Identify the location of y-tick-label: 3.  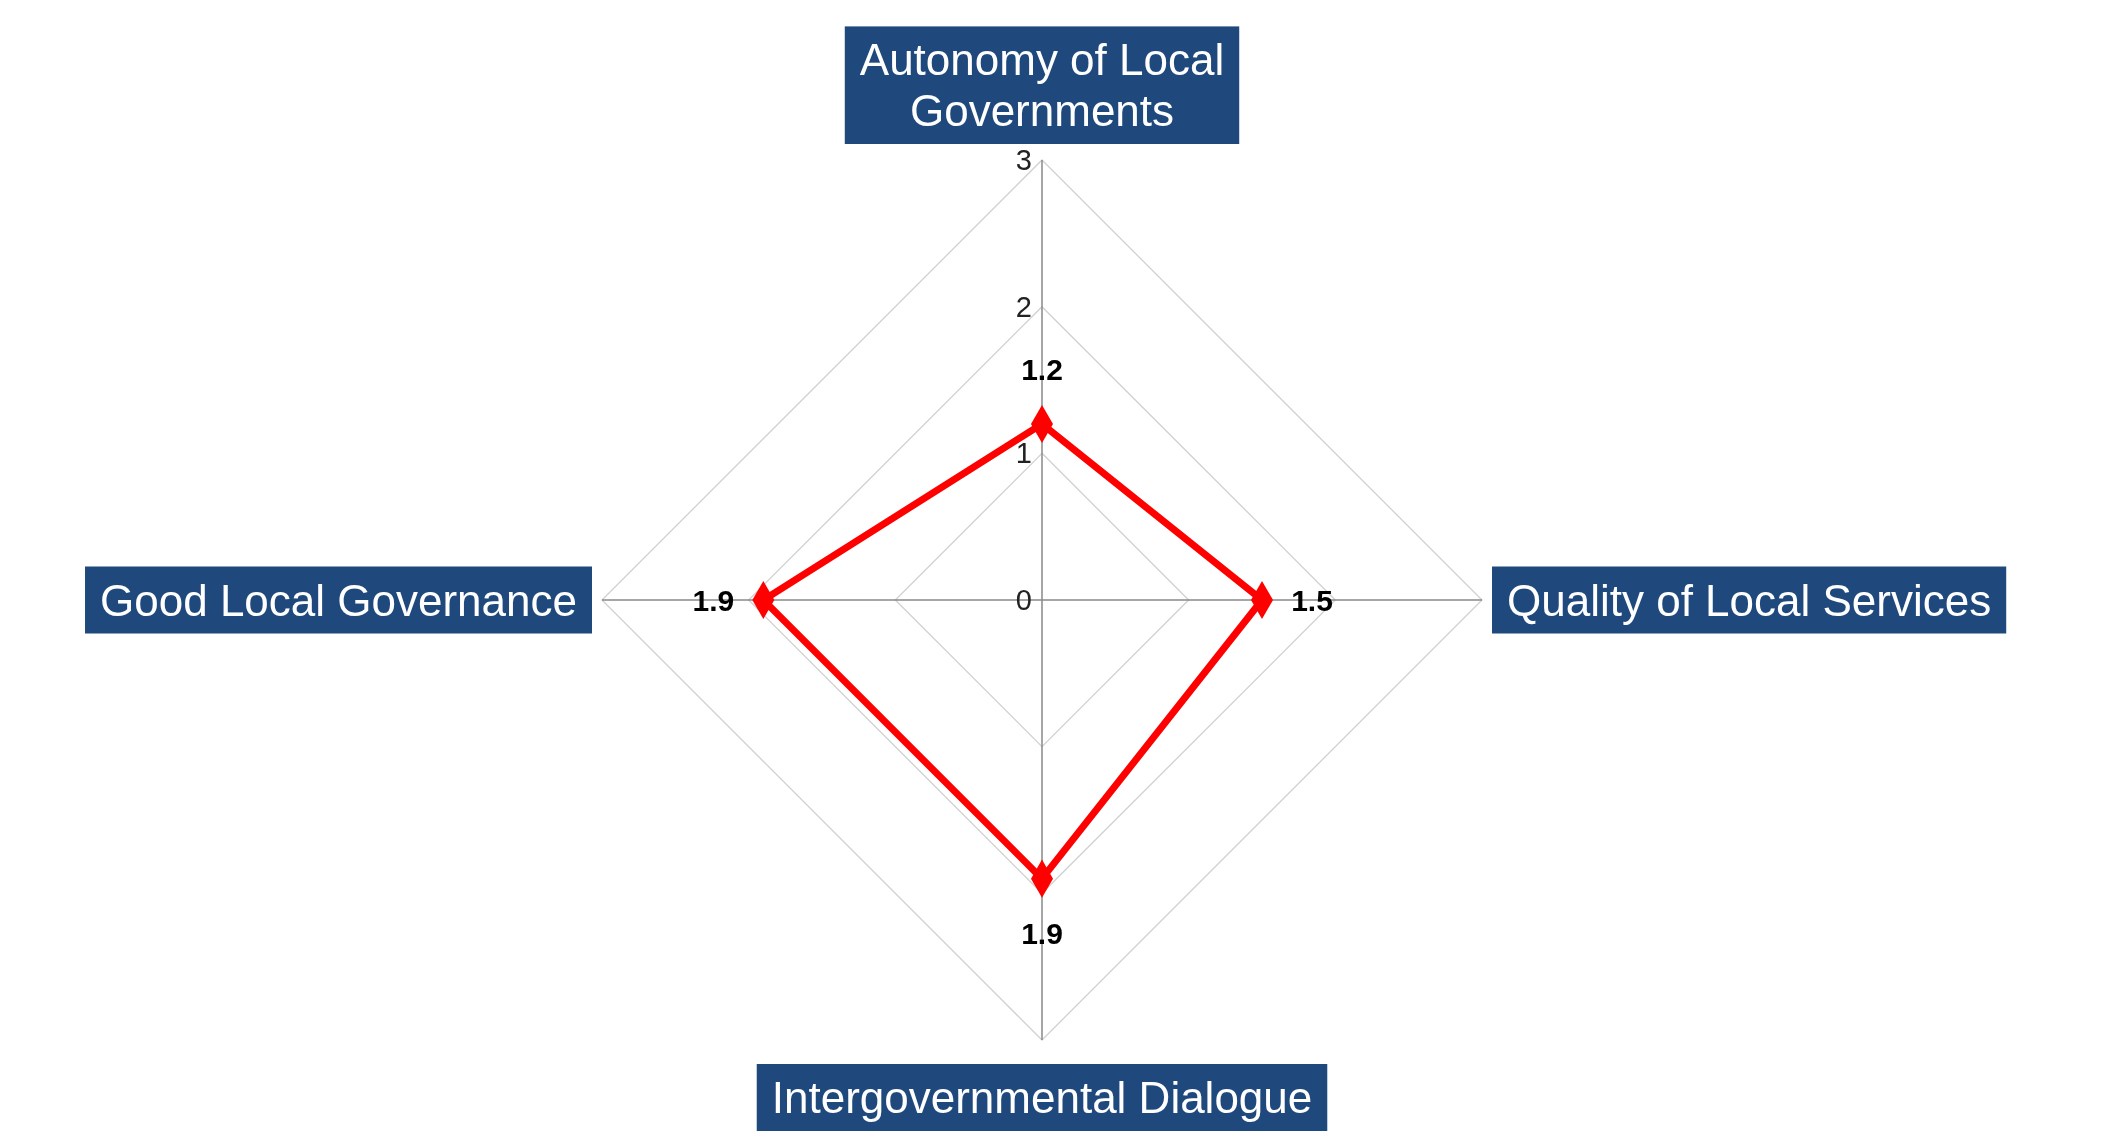
(1023, 160).